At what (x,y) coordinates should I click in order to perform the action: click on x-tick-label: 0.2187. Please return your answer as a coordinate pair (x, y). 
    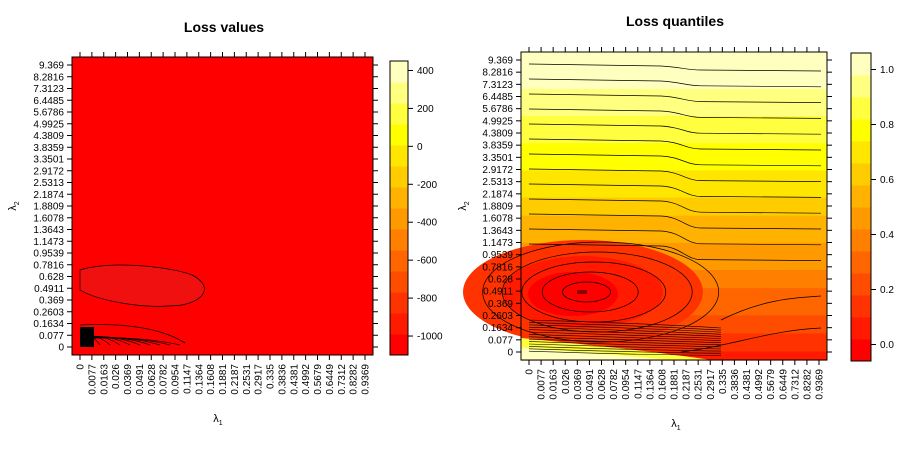
    Looking at the image, I should click on (235, 379).